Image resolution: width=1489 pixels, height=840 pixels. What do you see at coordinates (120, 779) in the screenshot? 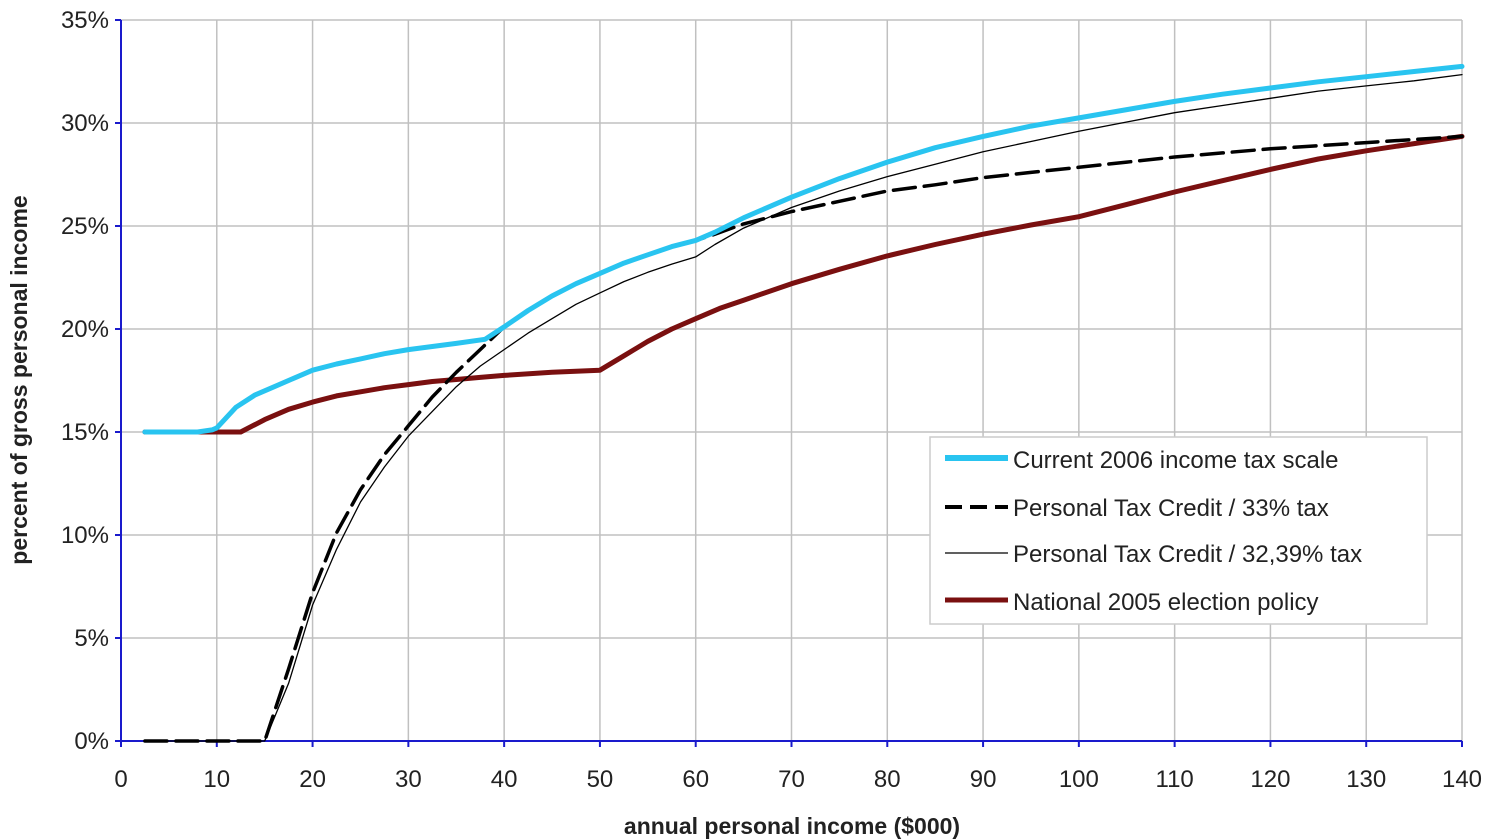
I see `x-tick-label: 0` at bounding box center [120, 779].